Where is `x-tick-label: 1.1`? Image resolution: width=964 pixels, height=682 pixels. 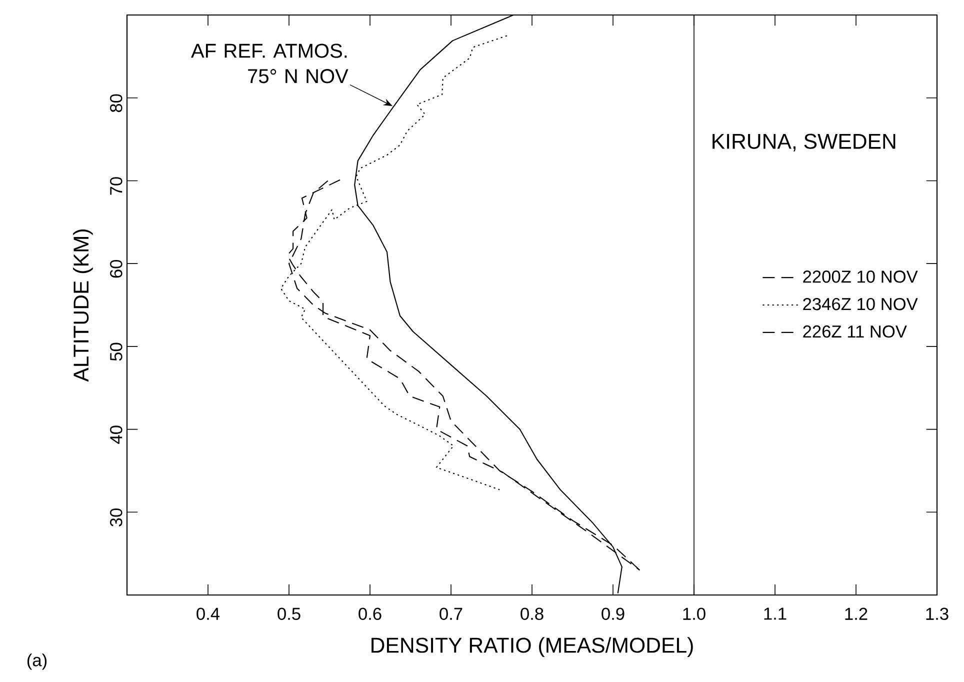
x-tick-label: 1.1 is located at coordinates (775, 614).